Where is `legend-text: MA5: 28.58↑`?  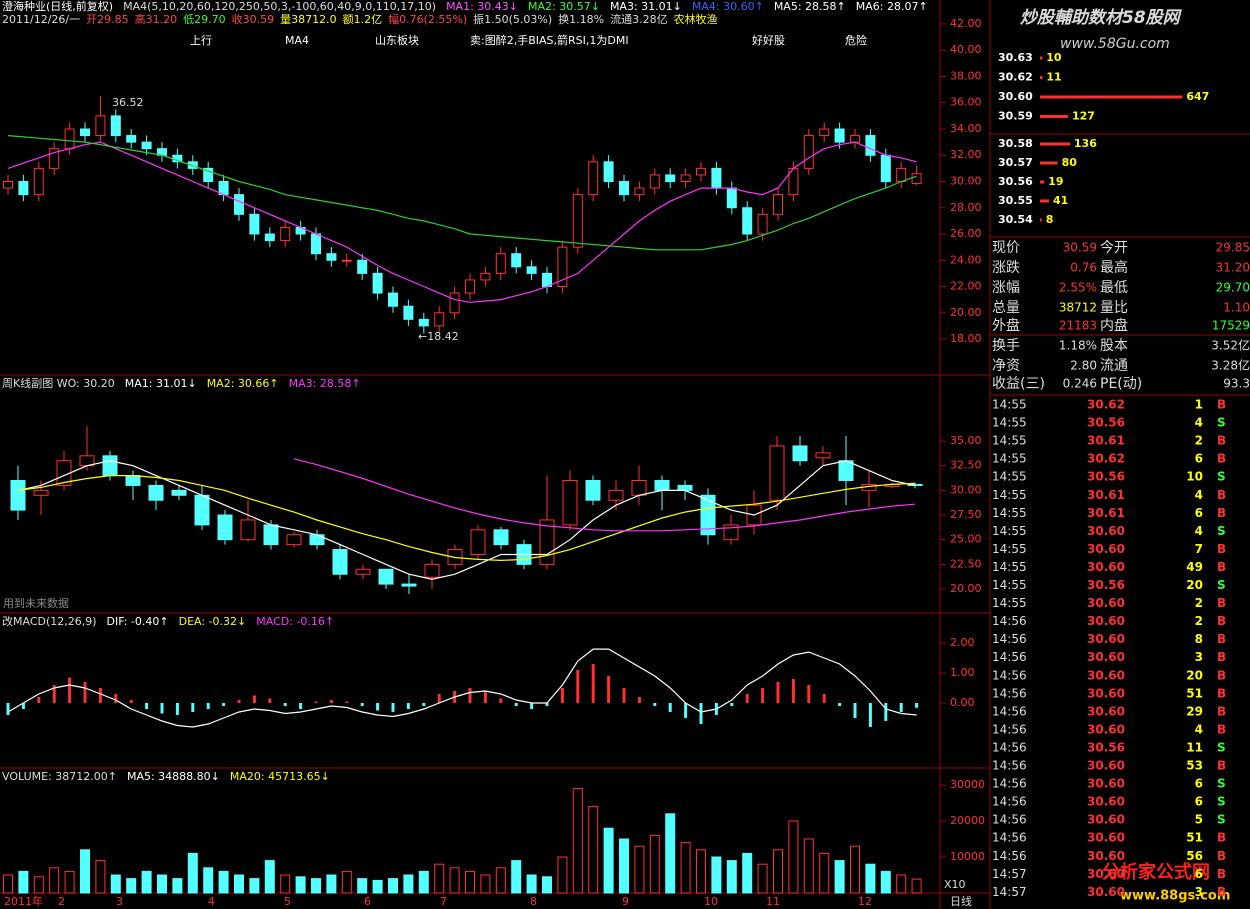 legend-text: MA5: 28.58↑ is located at coordinates (810, 6).